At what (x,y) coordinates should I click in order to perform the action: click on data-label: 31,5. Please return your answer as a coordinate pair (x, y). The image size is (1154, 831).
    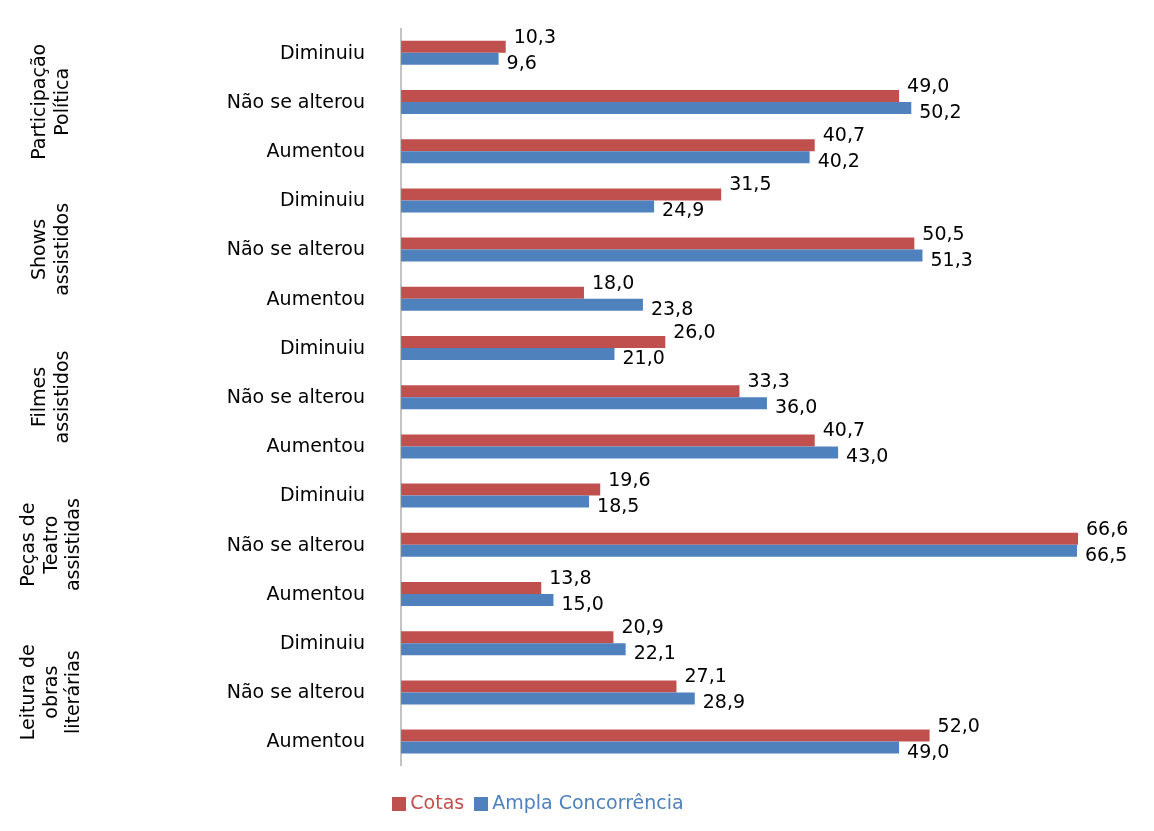
    Looking at the image, I should click on (750, 183).